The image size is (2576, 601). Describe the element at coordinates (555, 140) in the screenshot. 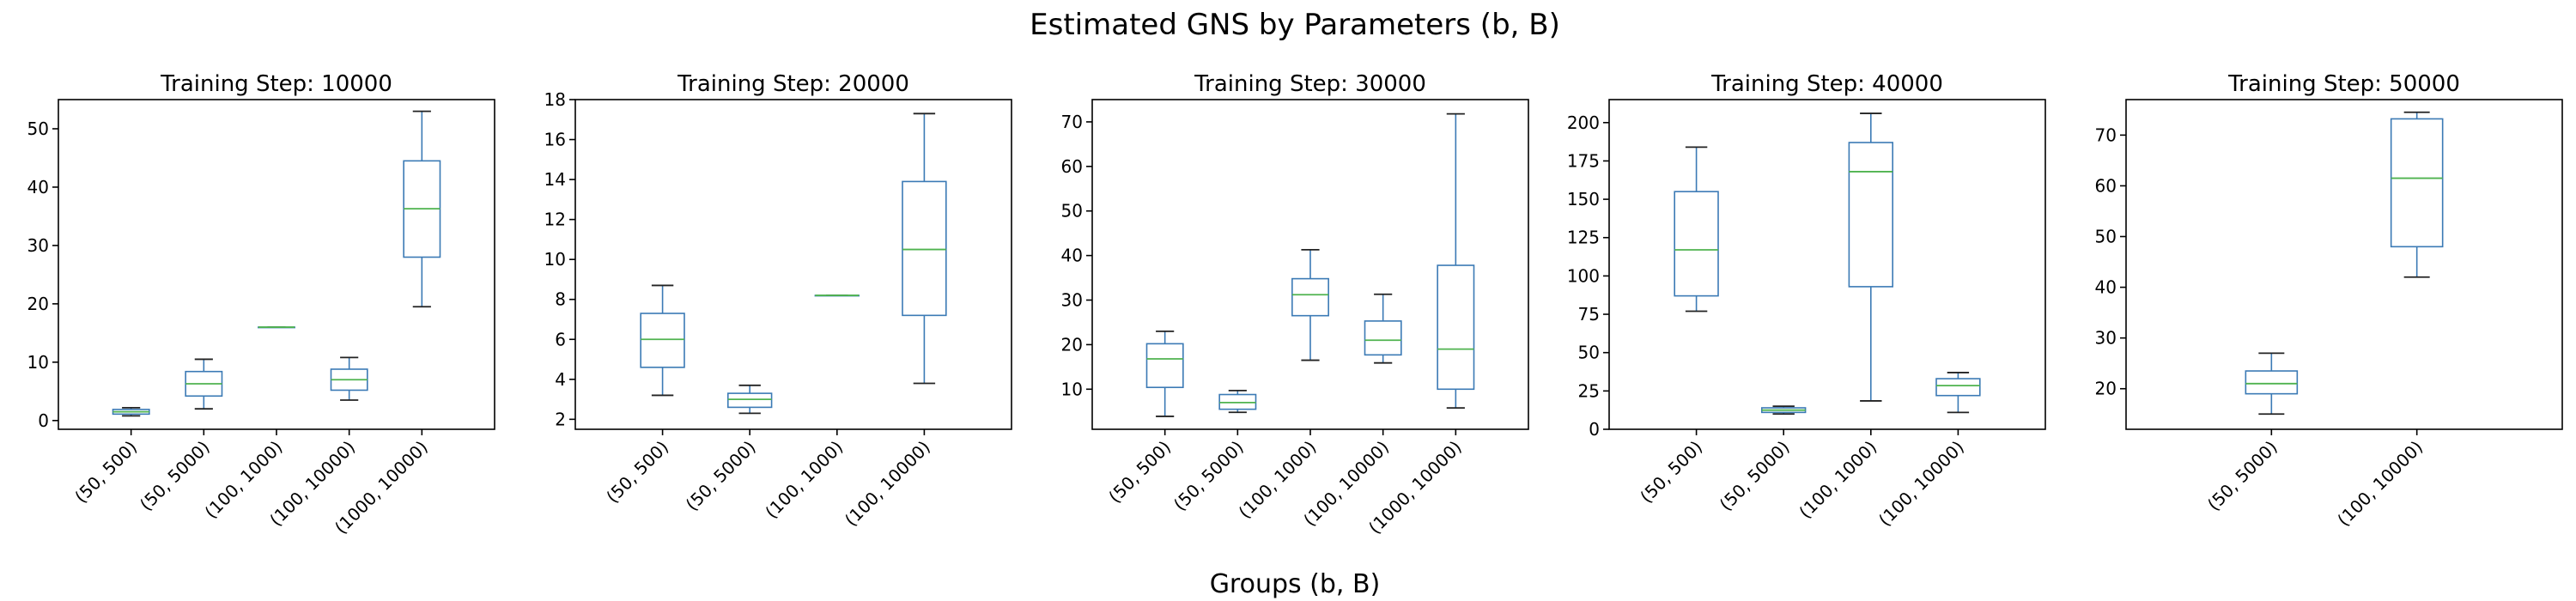

I see `y-tick-label: 16` at that location.